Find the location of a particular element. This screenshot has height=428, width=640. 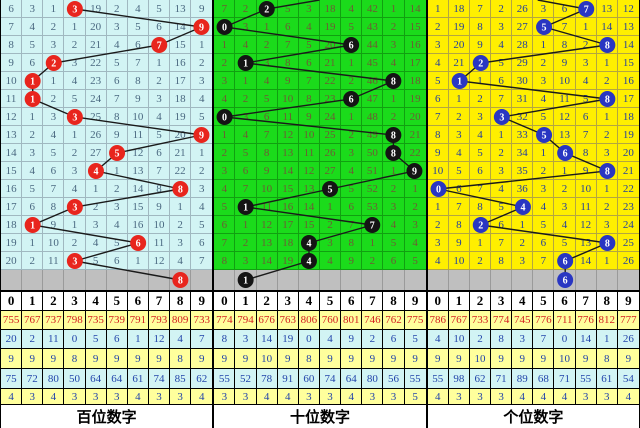

grid-cell: 21 is located at coordinates (628, 171).